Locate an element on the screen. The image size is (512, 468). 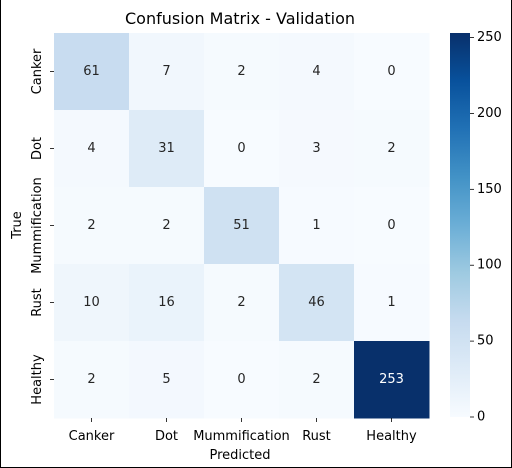
x-axis-label: Predicted is located at coordinates (239, 455).